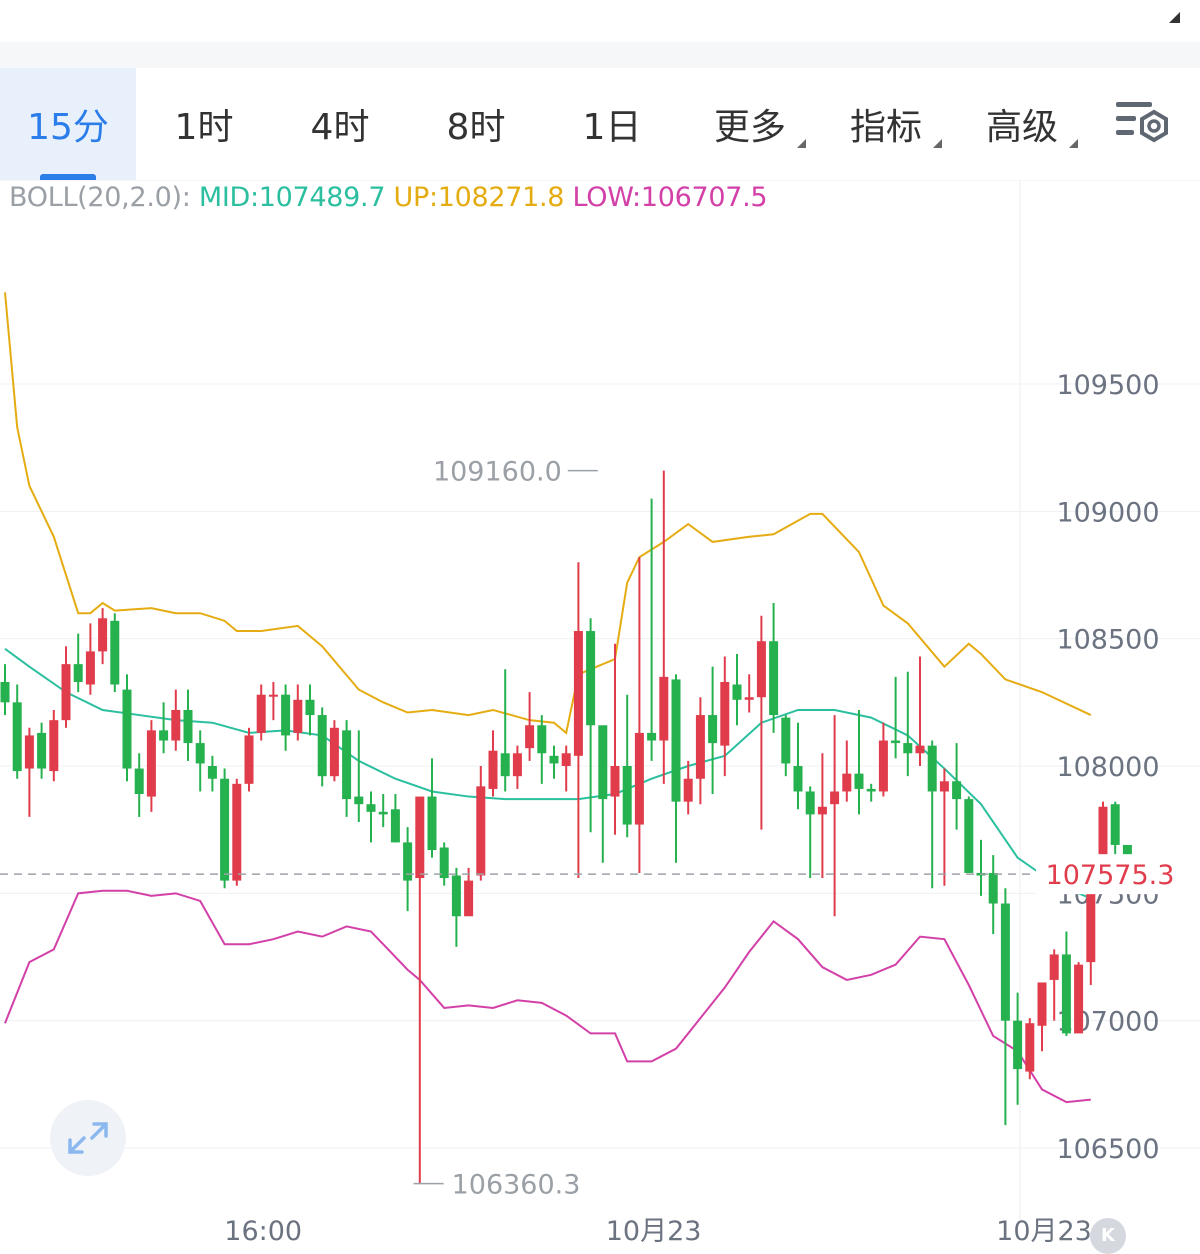 The height and width of the screenshot is (1254, 1200). Describe the element at coordinates (100, 197) in the screenshot. I see `boll-params: BOLL(20,2.0):` at that location.